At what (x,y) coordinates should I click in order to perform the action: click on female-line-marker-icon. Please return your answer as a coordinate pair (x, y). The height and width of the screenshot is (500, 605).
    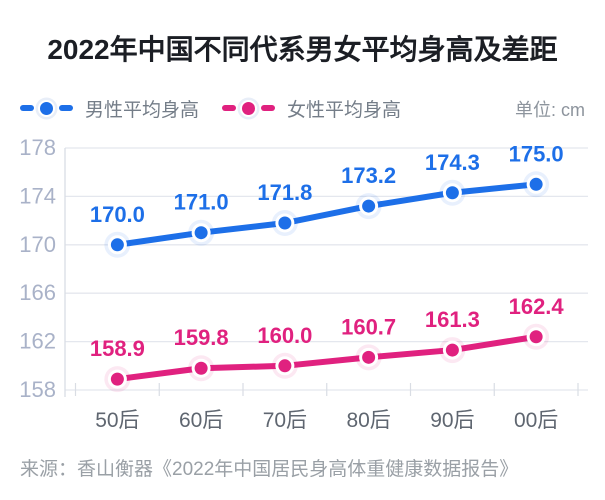
    Looking at the image, I should click on (248, 108).